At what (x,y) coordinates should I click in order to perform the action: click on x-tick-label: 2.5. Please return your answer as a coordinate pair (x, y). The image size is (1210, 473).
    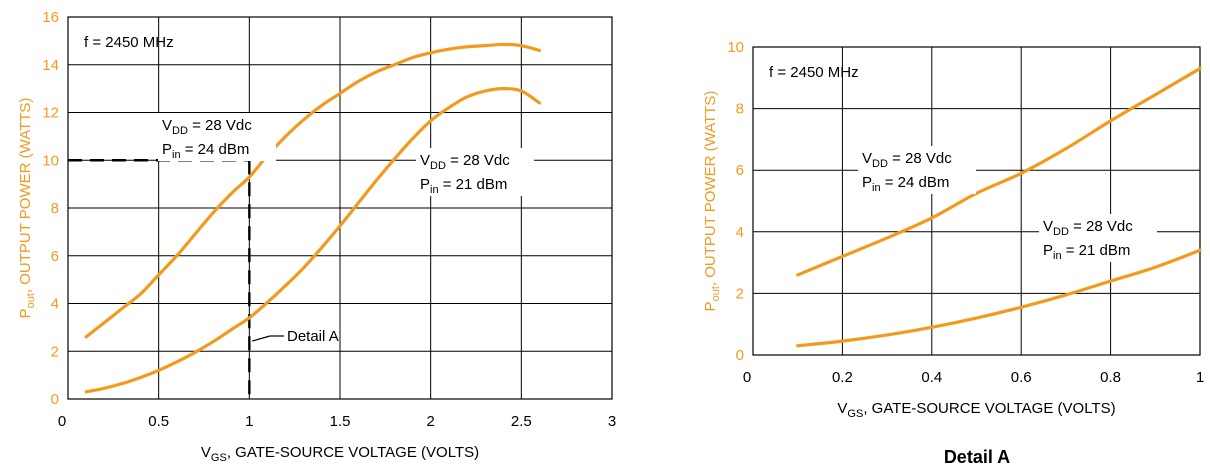
    Looking at the image, I should click on (521, 421).